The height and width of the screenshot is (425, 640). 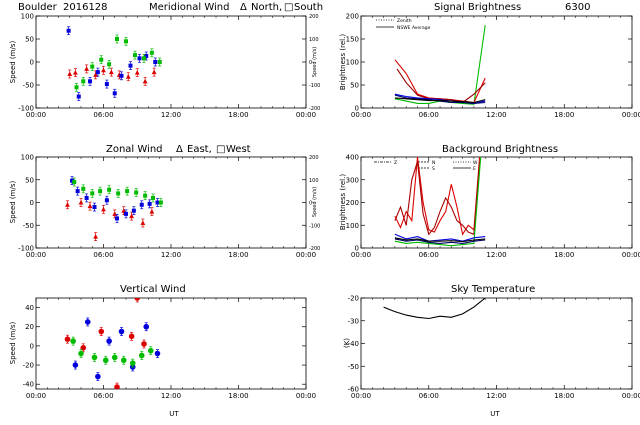 I want to click on legend-label-average: NSWE Average, so click(x=414, y=28).